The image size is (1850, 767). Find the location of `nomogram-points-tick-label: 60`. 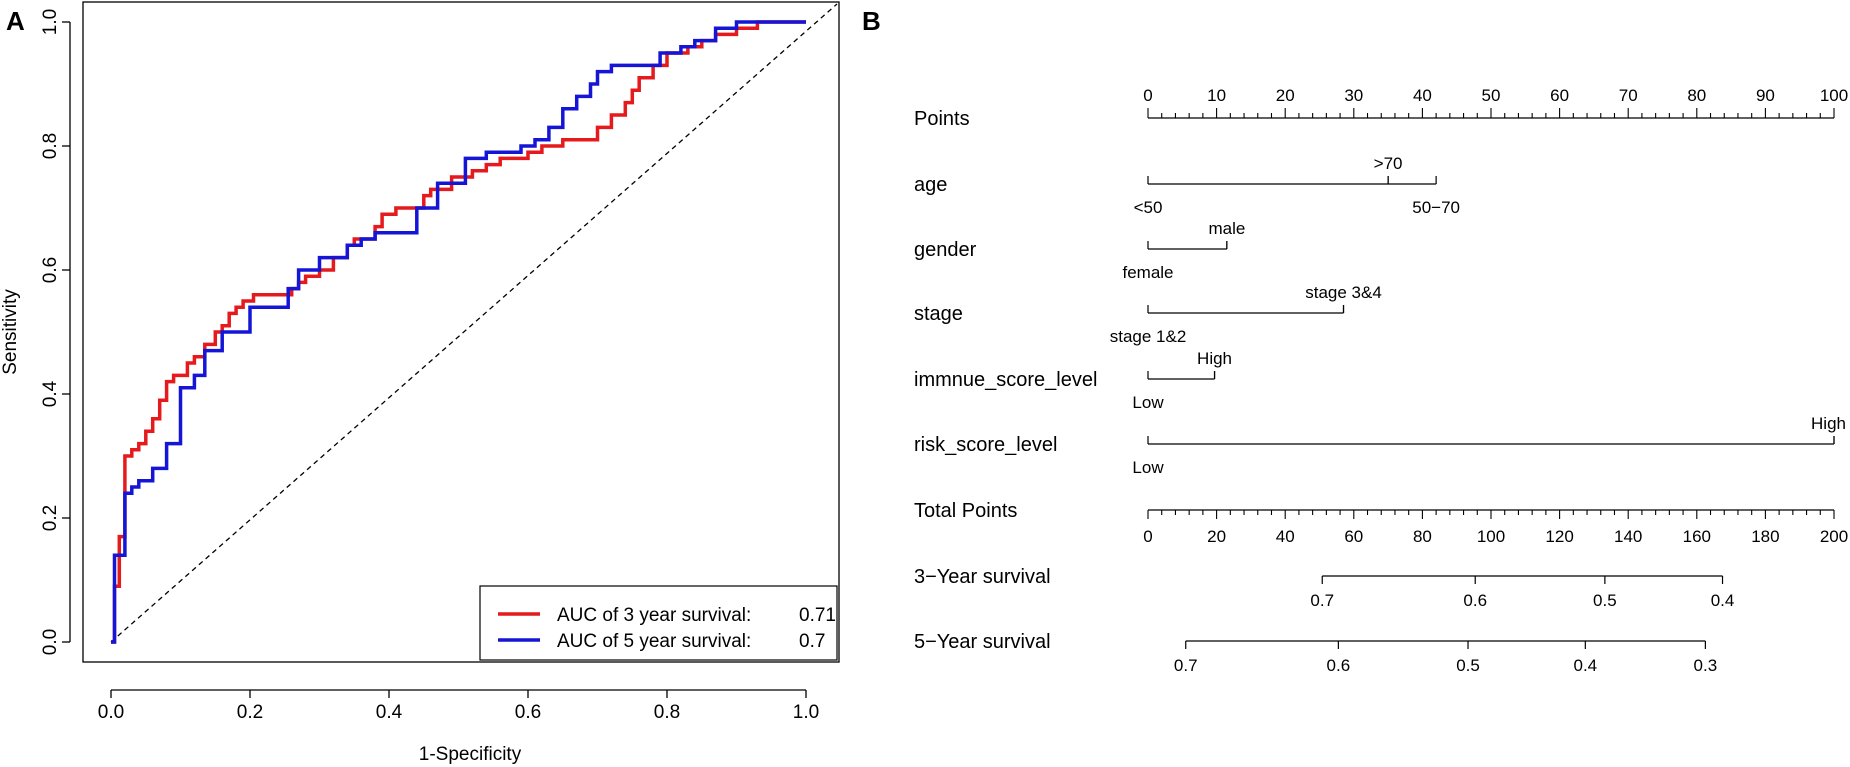

nomogram-points-tick-label: 60 is located at coordinates (1559, 95).